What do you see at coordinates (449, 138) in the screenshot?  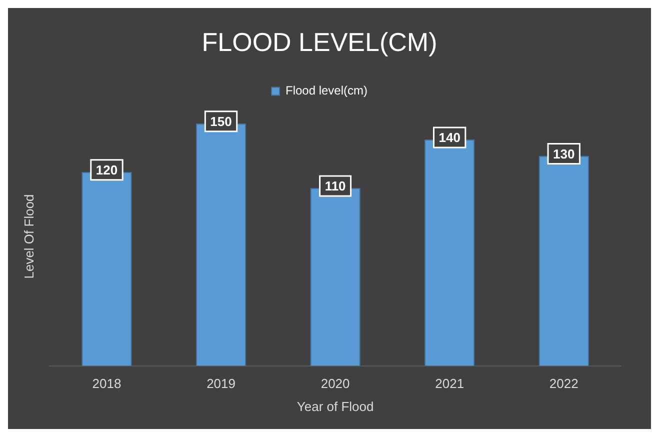 I see `data-label: 140` at bounding box center [449, 138].